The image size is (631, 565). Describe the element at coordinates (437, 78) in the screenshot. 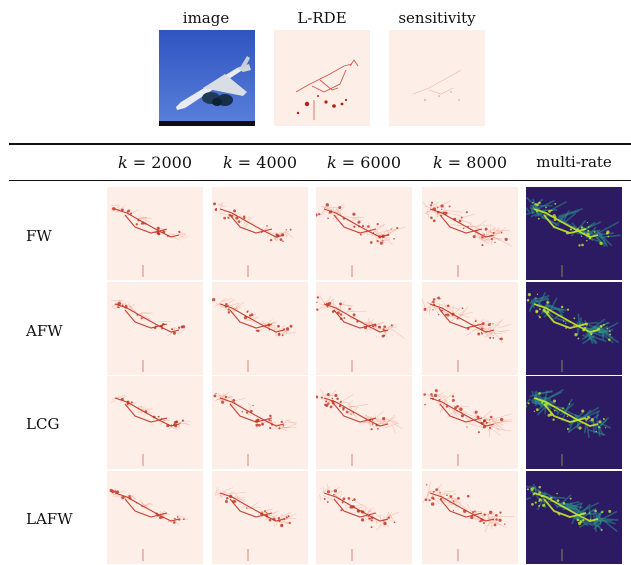

I see `sensitivity-map` at that location.